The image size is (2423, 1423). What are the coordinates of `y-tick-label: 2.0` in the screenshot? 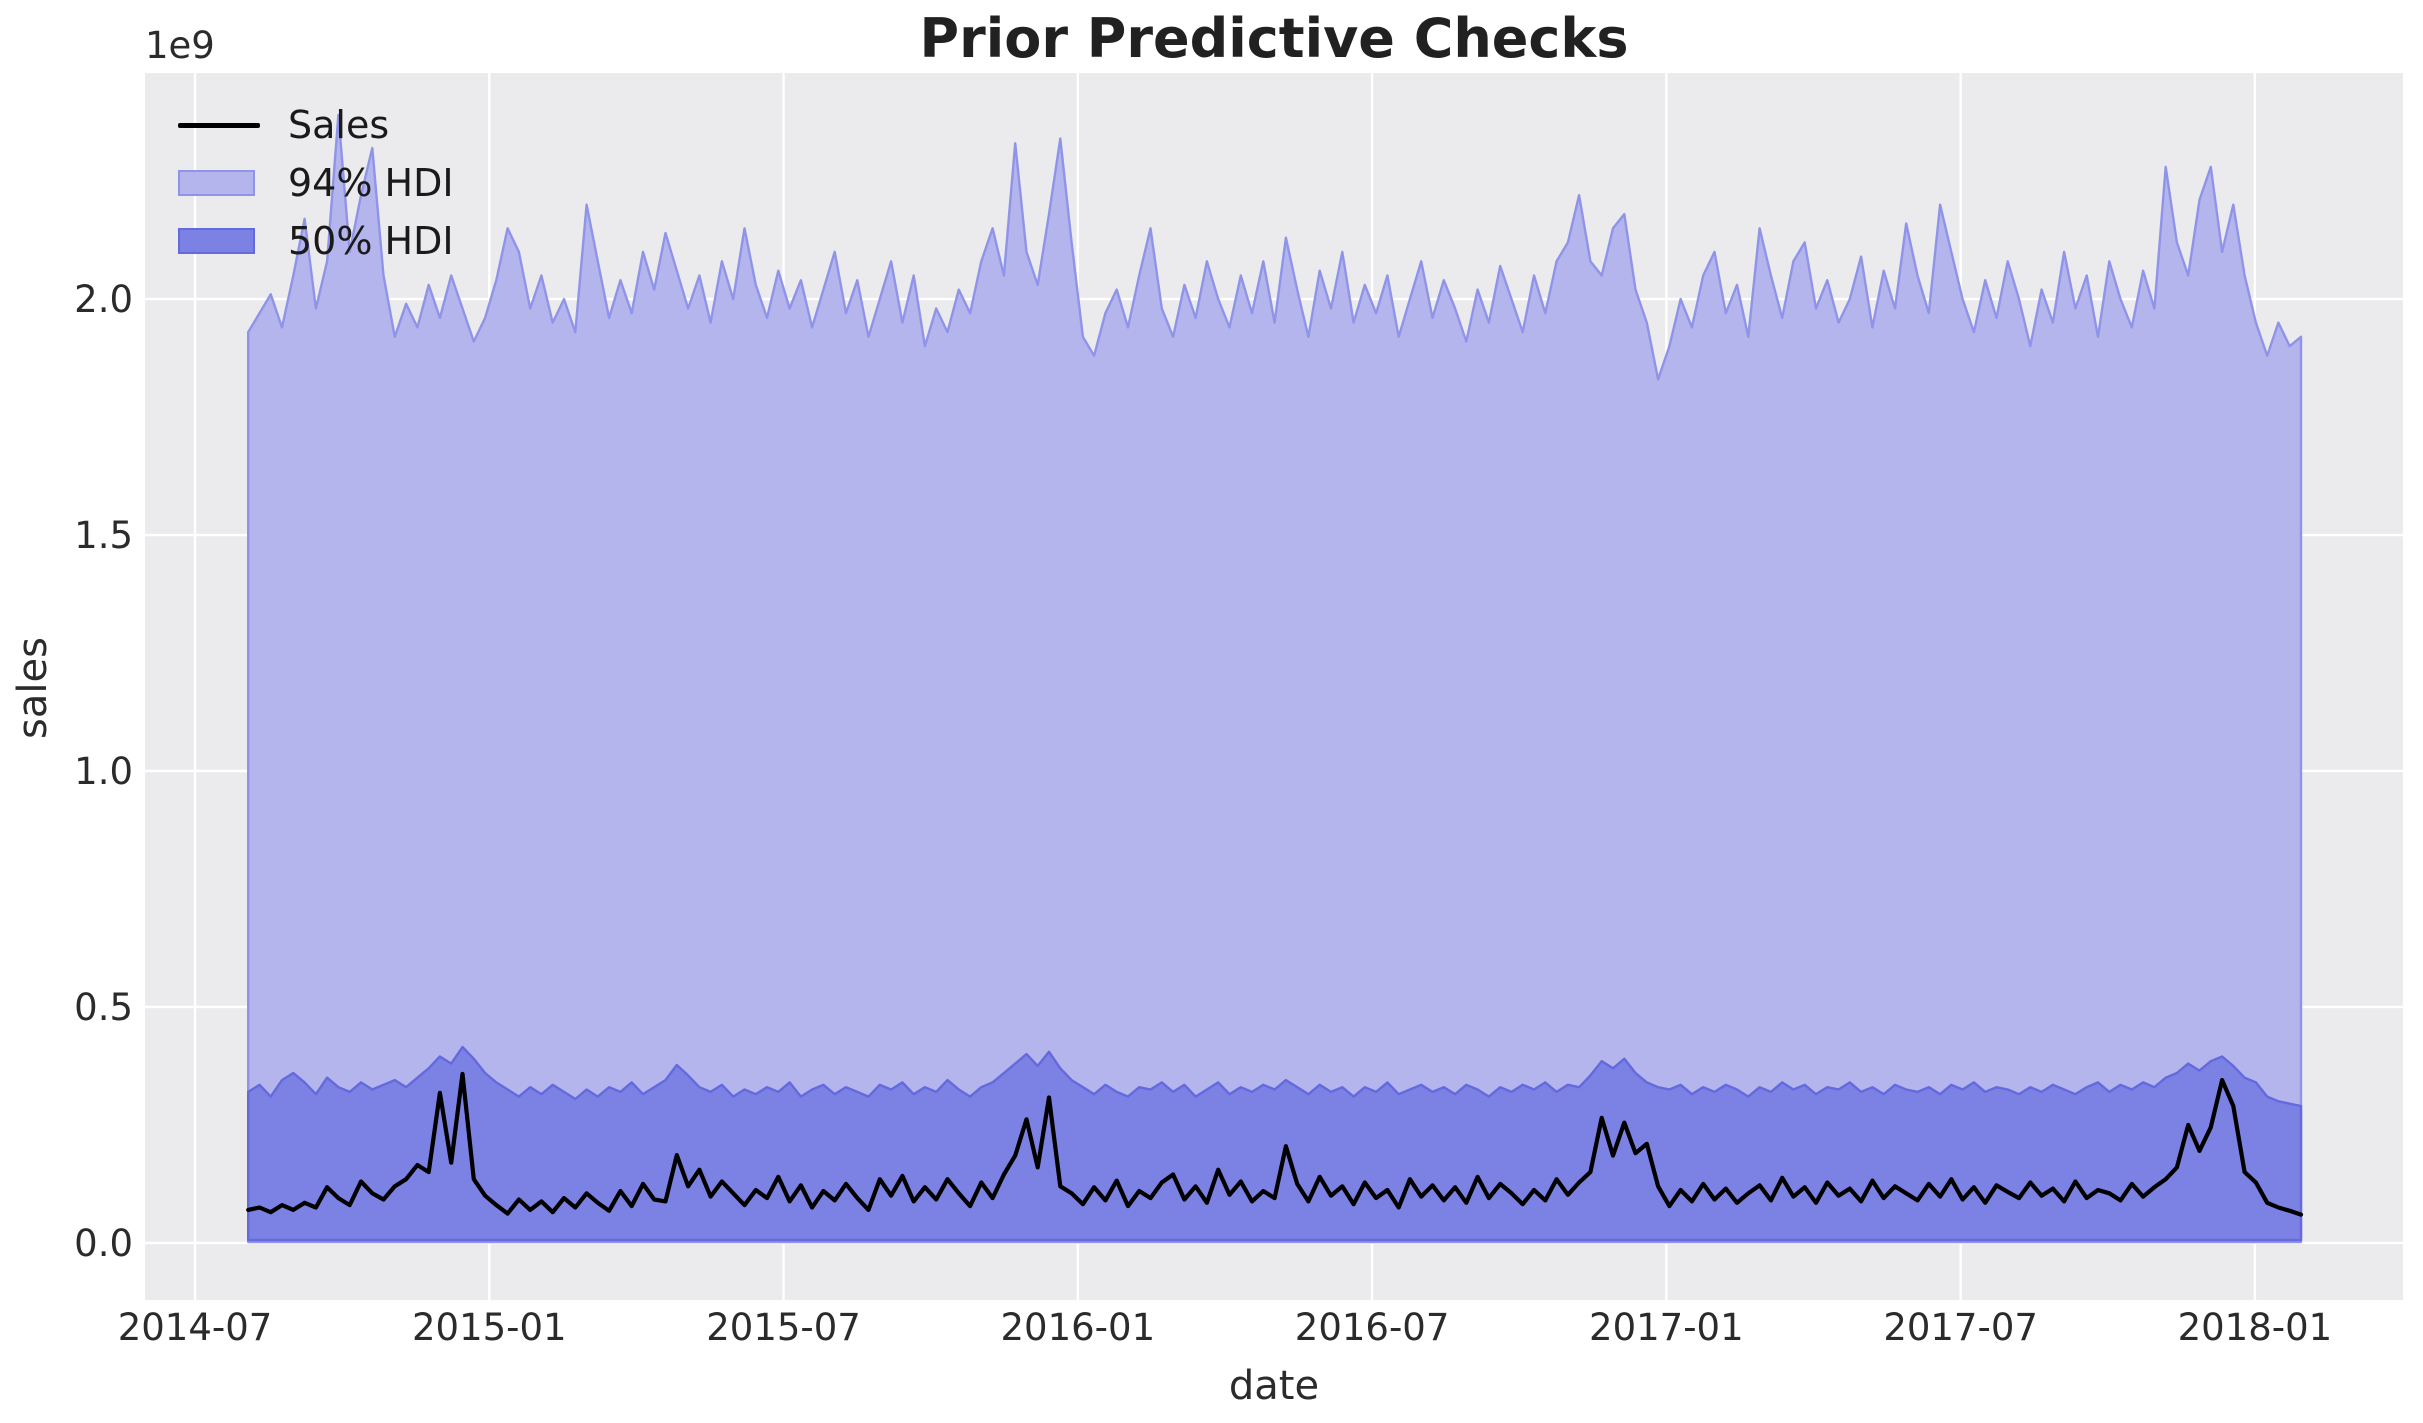 It's located at (103, 299).